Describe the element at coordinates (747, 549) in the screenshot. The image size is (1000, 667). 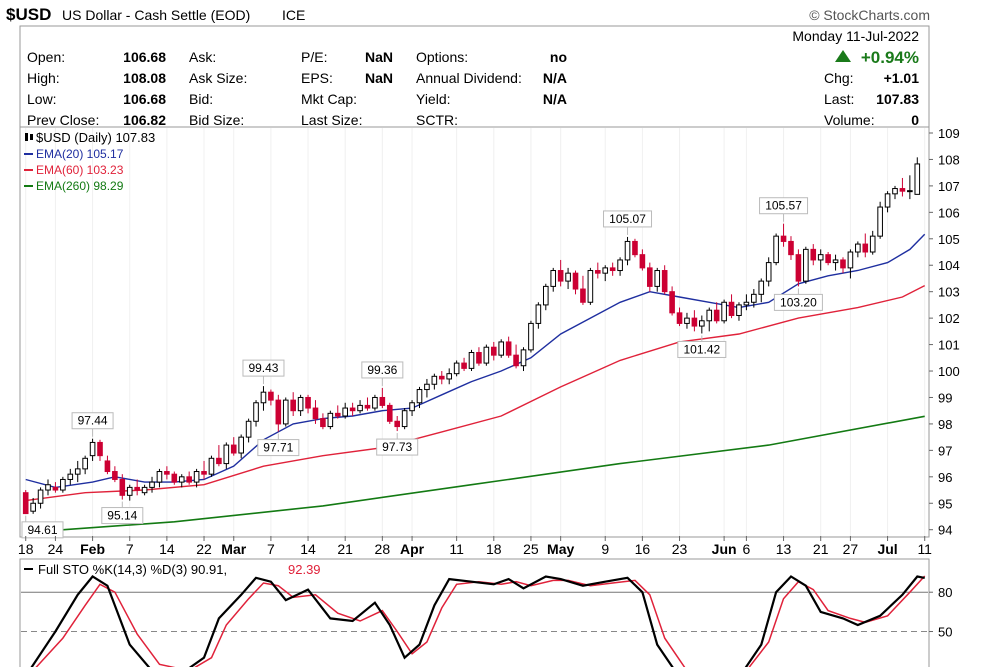
I see `date-tick-label: 6` at that location.